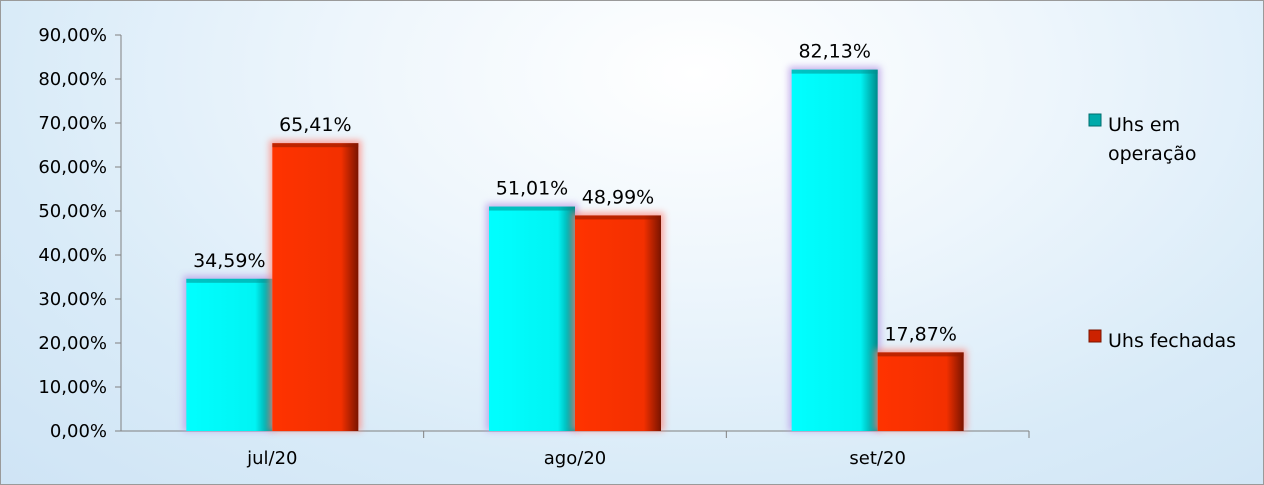 Image resolution: width=1264 pixels, height=485 pixels. Describe the element at coordinates (72, 211) in the screenshot. I see `y-tick-label: 50,00%` at that location.